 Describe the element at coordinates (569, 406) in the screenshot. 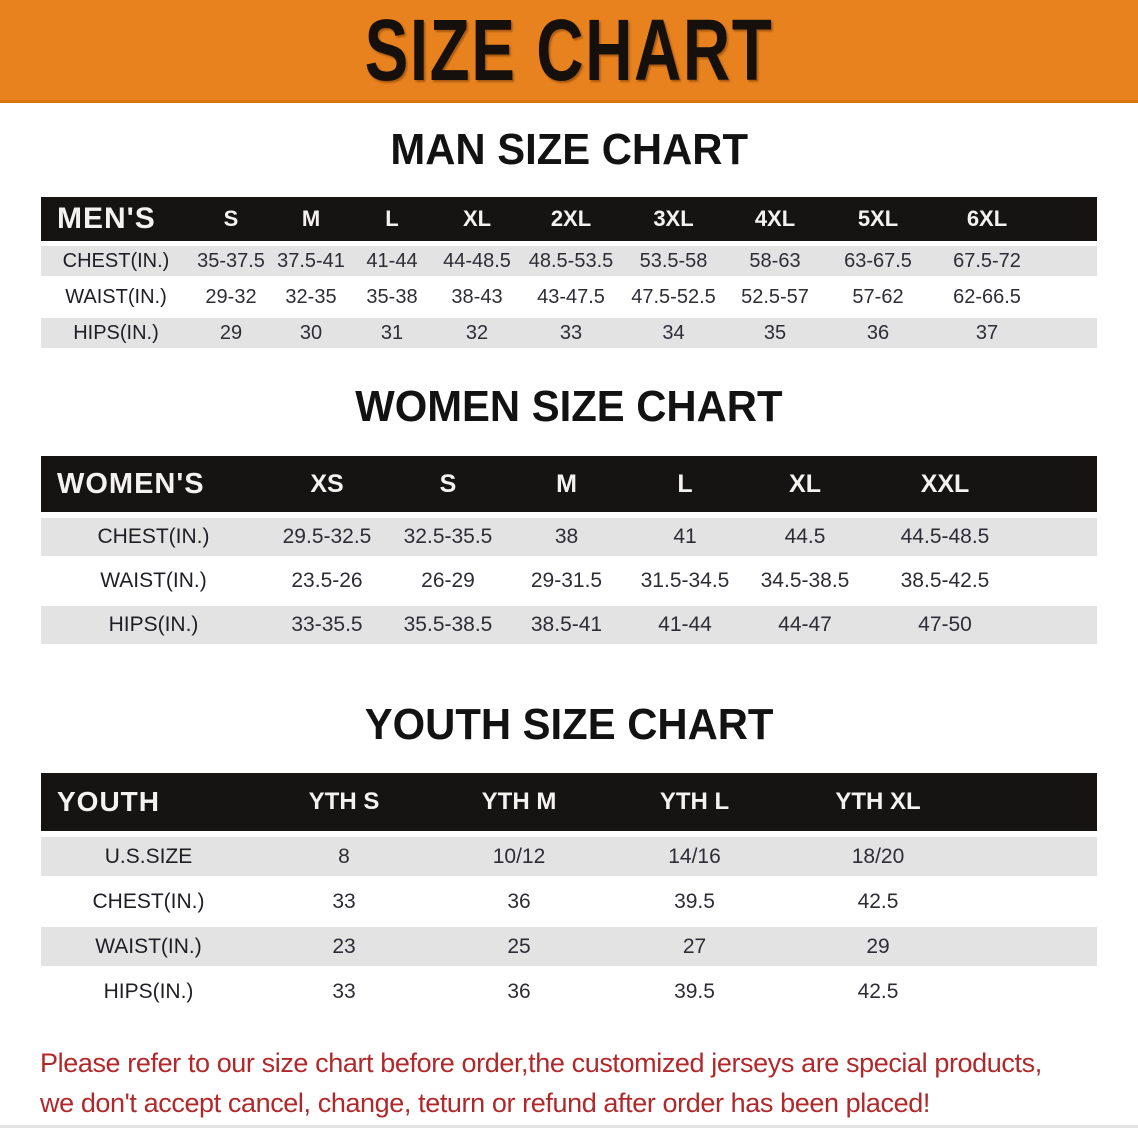

I see `women-section-heading: WOMEN SIZE CHART` at that location.